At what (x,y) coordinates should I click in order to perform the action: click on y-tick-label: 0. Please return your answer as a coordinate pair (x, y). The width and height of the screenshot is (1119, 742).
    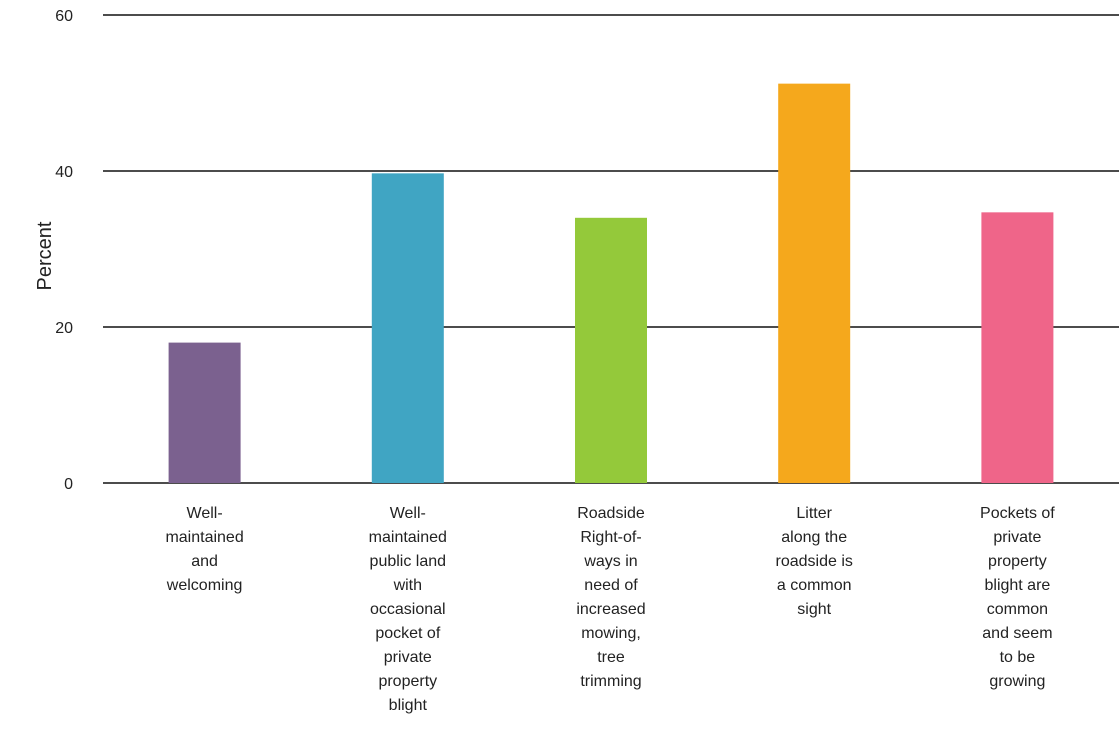
    Looking at the image, I should click on (68, 484).